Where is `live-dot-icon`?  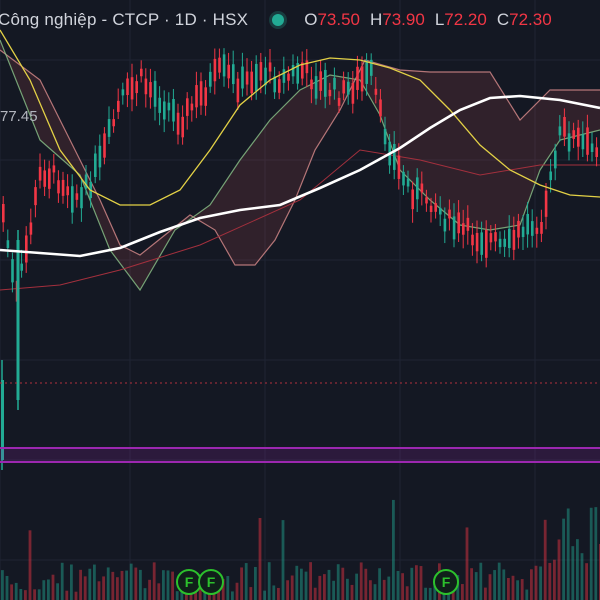 live-dot-icon is located at coordinates (278, 20).